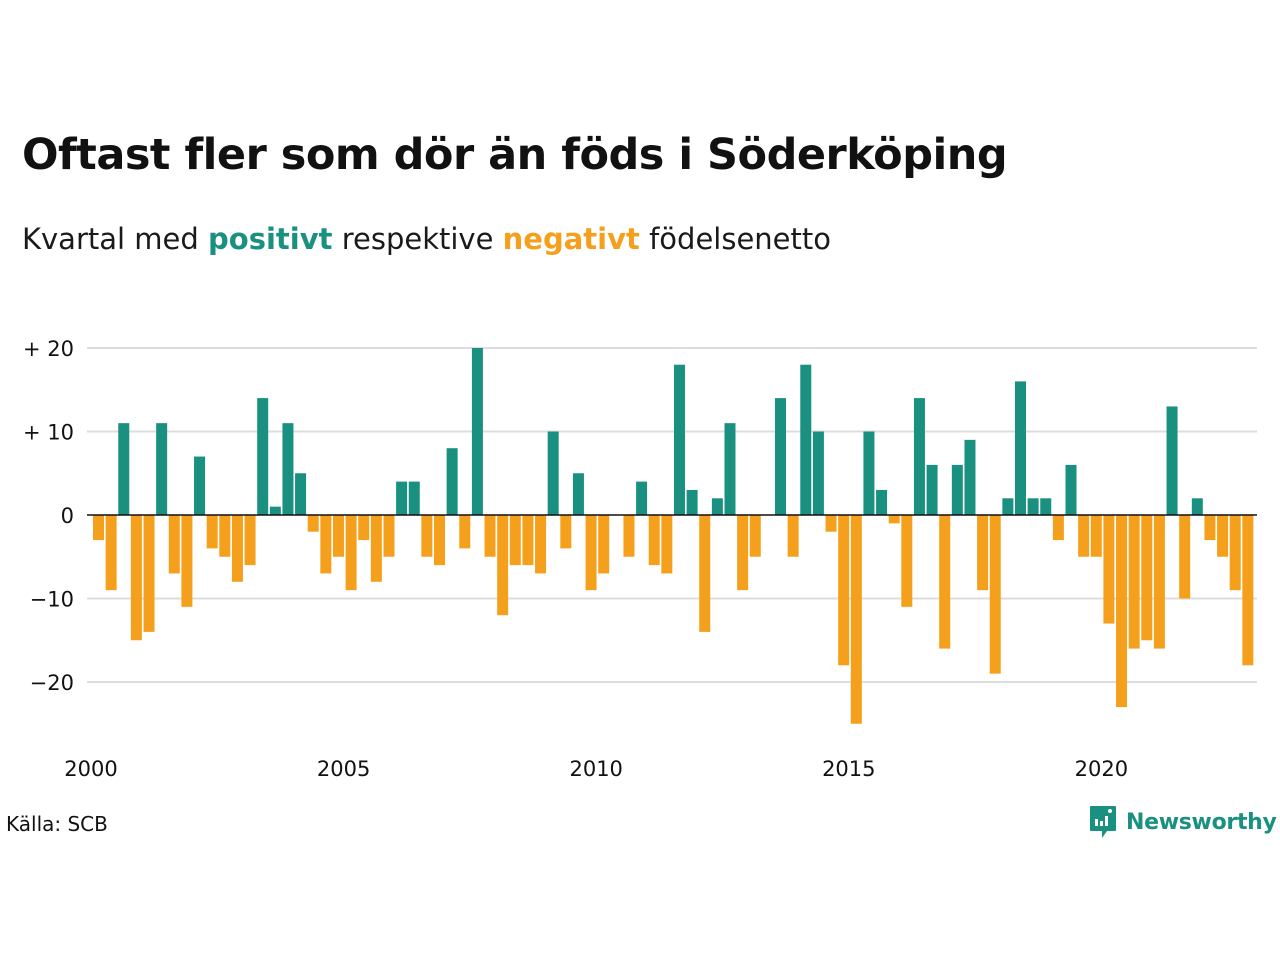  Describe the element at coordinates (1101, 769) in the screenshot. I see `x-tick-label: 2020` at that location.